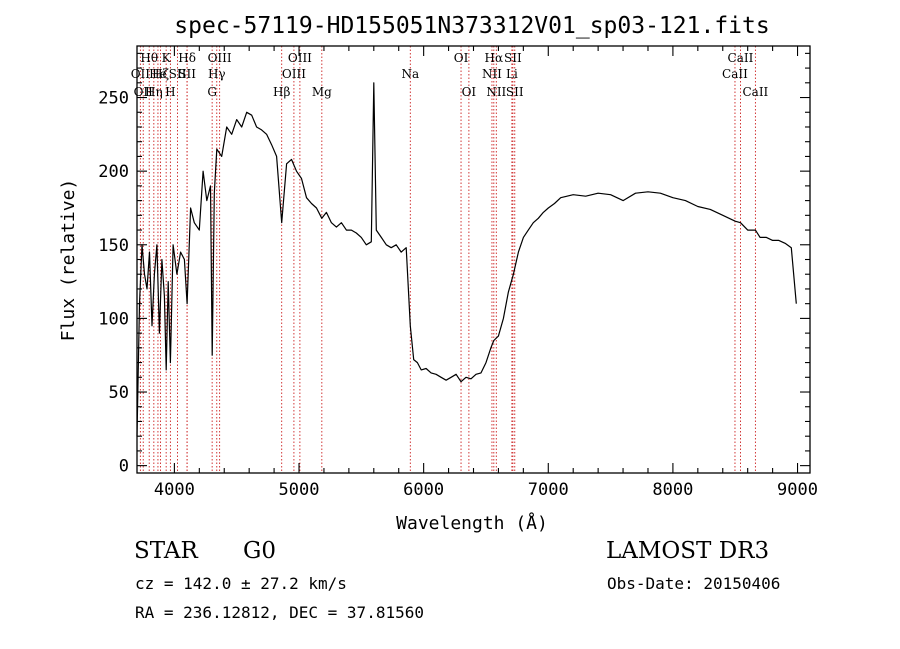 The width and height of the screenshot is (900, 649). I want to click on x-tick-label: 6000, so click(423, 490).